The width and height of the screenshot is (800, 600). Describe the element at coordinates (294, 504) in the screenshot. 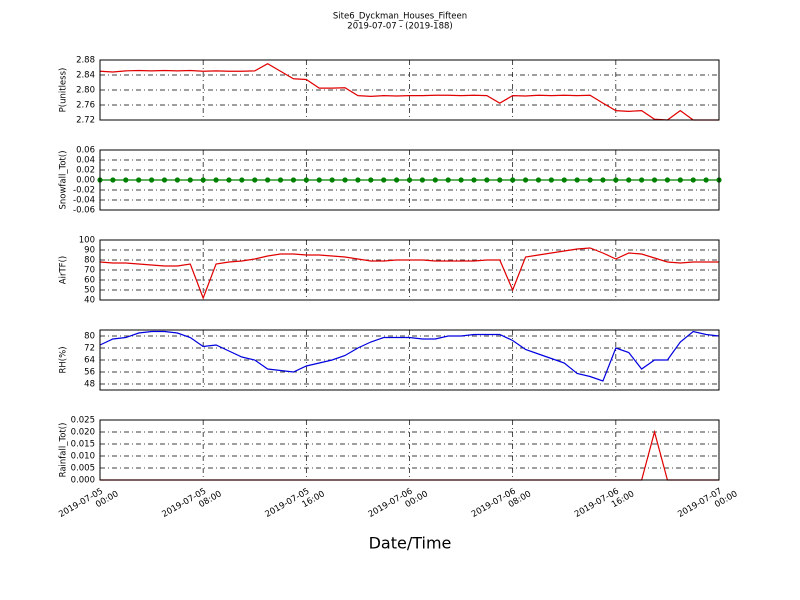

I see `x-tick-label: 2019-07-0516:00` at that location.